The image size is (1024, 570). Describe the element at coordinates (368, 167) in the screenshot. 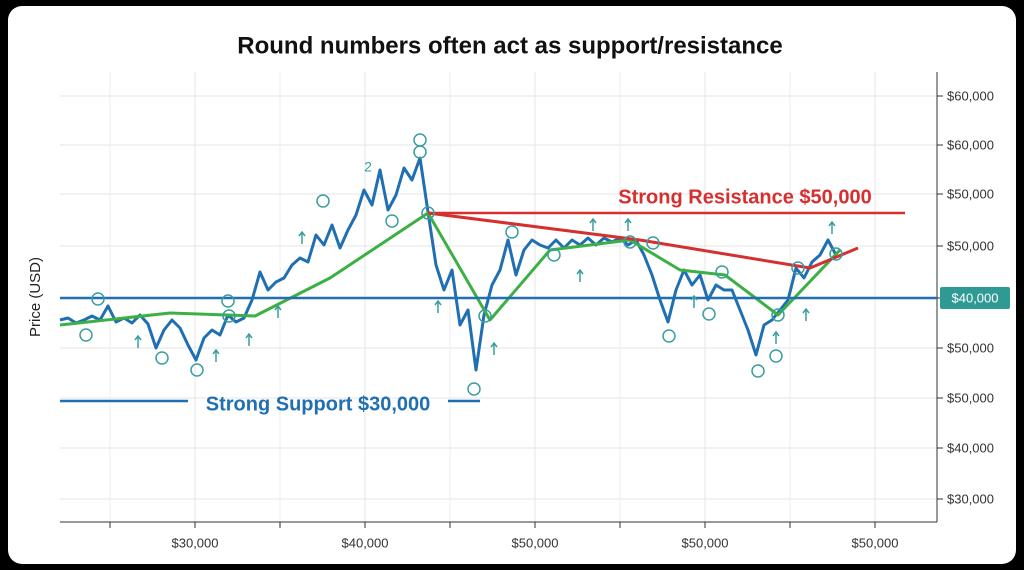

I see `annotation: 2` at that location.